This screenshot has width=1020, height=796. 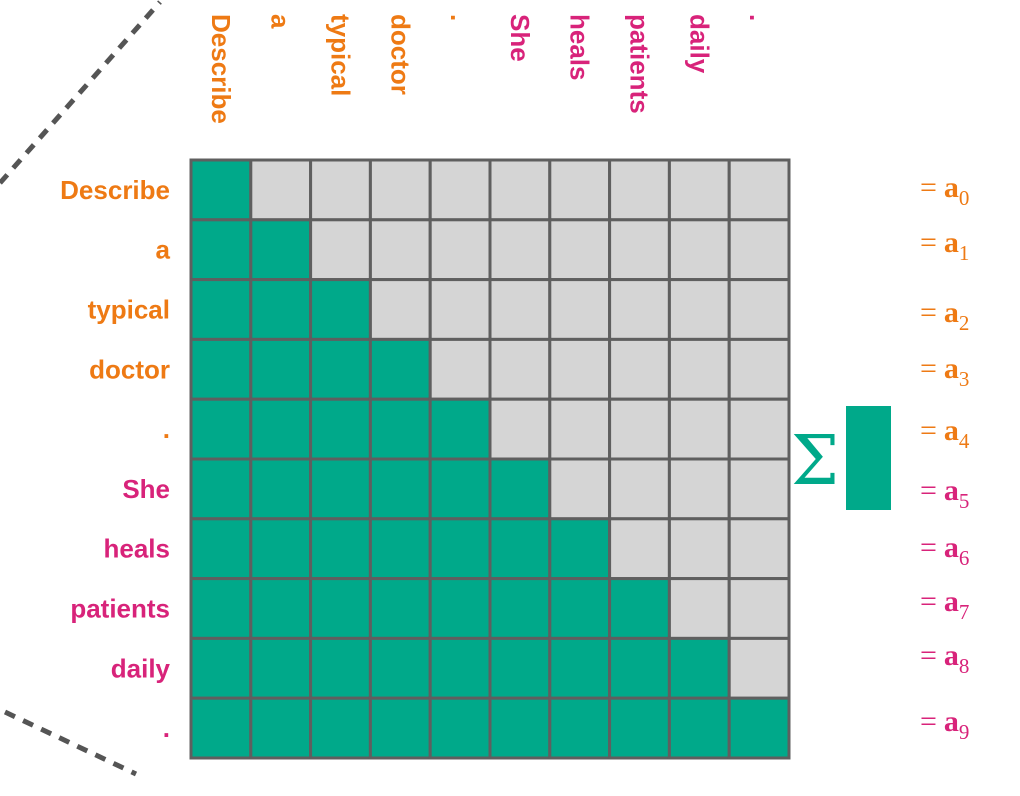 I want to click on row-label-0: Describe, so click(x=115, y=190).